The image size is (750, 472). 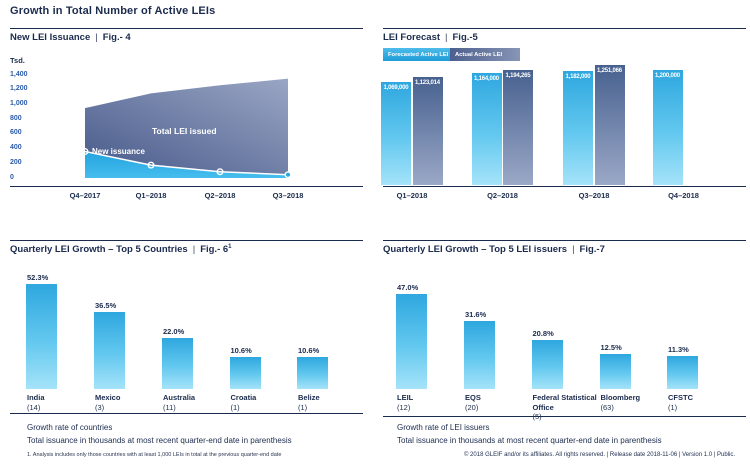 What do you see at coordinates (486, 79) in the screenshot?
I see `forecast-bar-value: 1,164,000` at bounding box center [486, 79].